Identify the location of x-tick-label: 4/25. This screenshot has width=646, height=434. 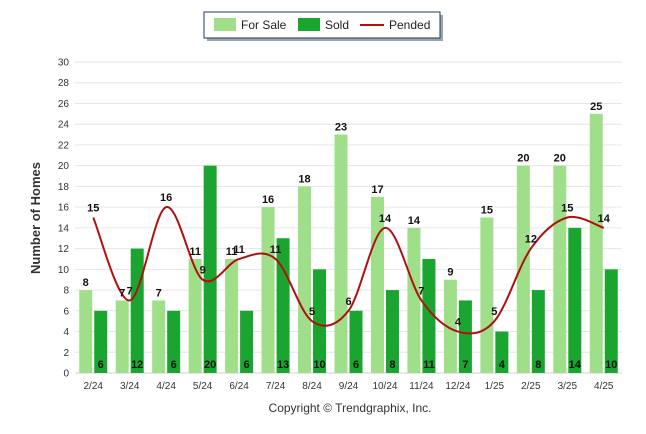
(604, 386).